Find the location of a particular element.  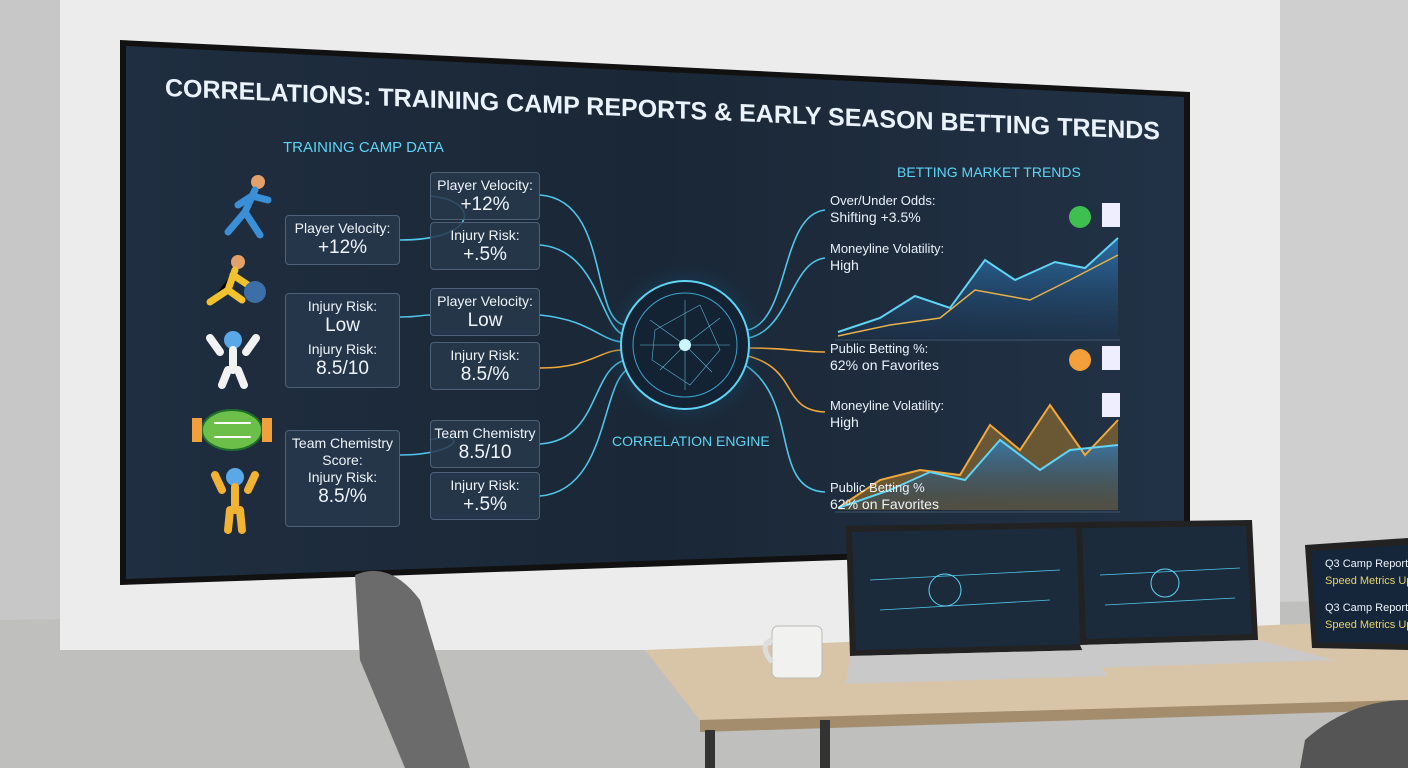

trend-item: Public Betting %: 62% on Favorites is located at coordinates (884, 359).